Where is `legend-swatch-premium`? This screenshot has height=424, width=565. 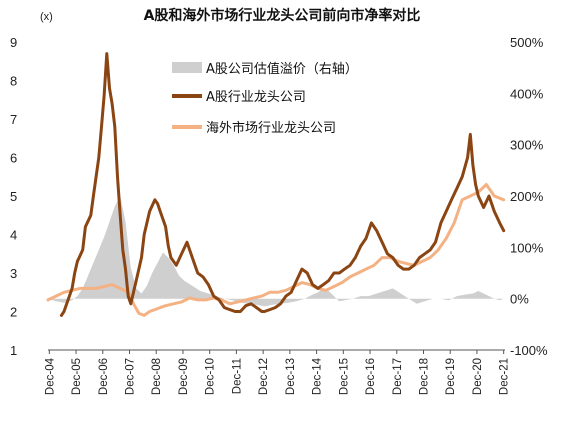 legend-swatch-premium is located at coordinates (187, 67).